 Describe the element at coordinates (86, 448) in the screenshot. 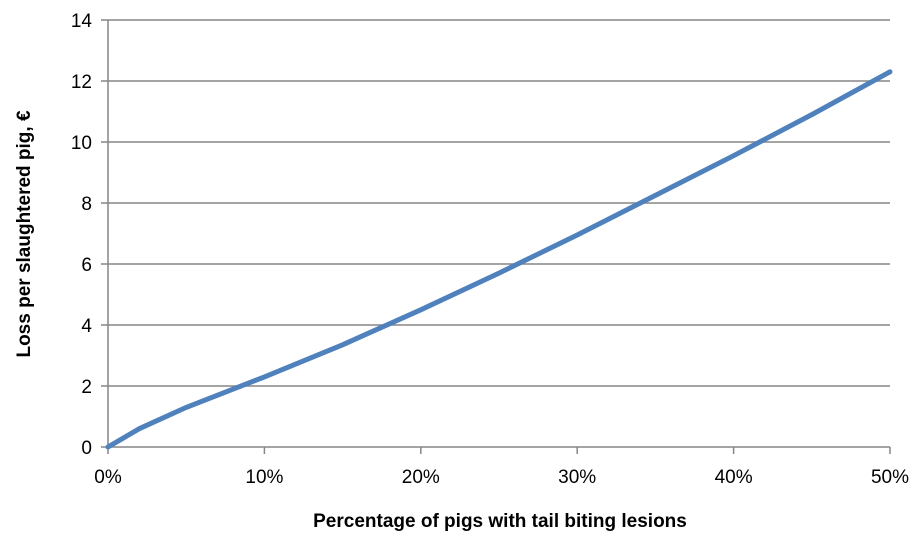

I see `y-tick-label: 0` at that location.